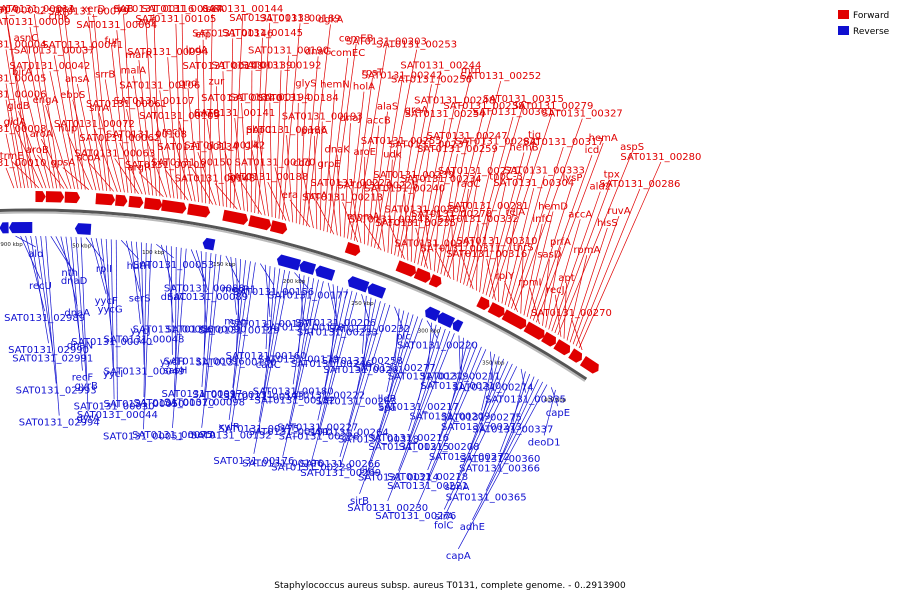 This screenshot has height=600, width=900. I want to click on forward-gene-label: SAT0131_00286, so click(639, 184).